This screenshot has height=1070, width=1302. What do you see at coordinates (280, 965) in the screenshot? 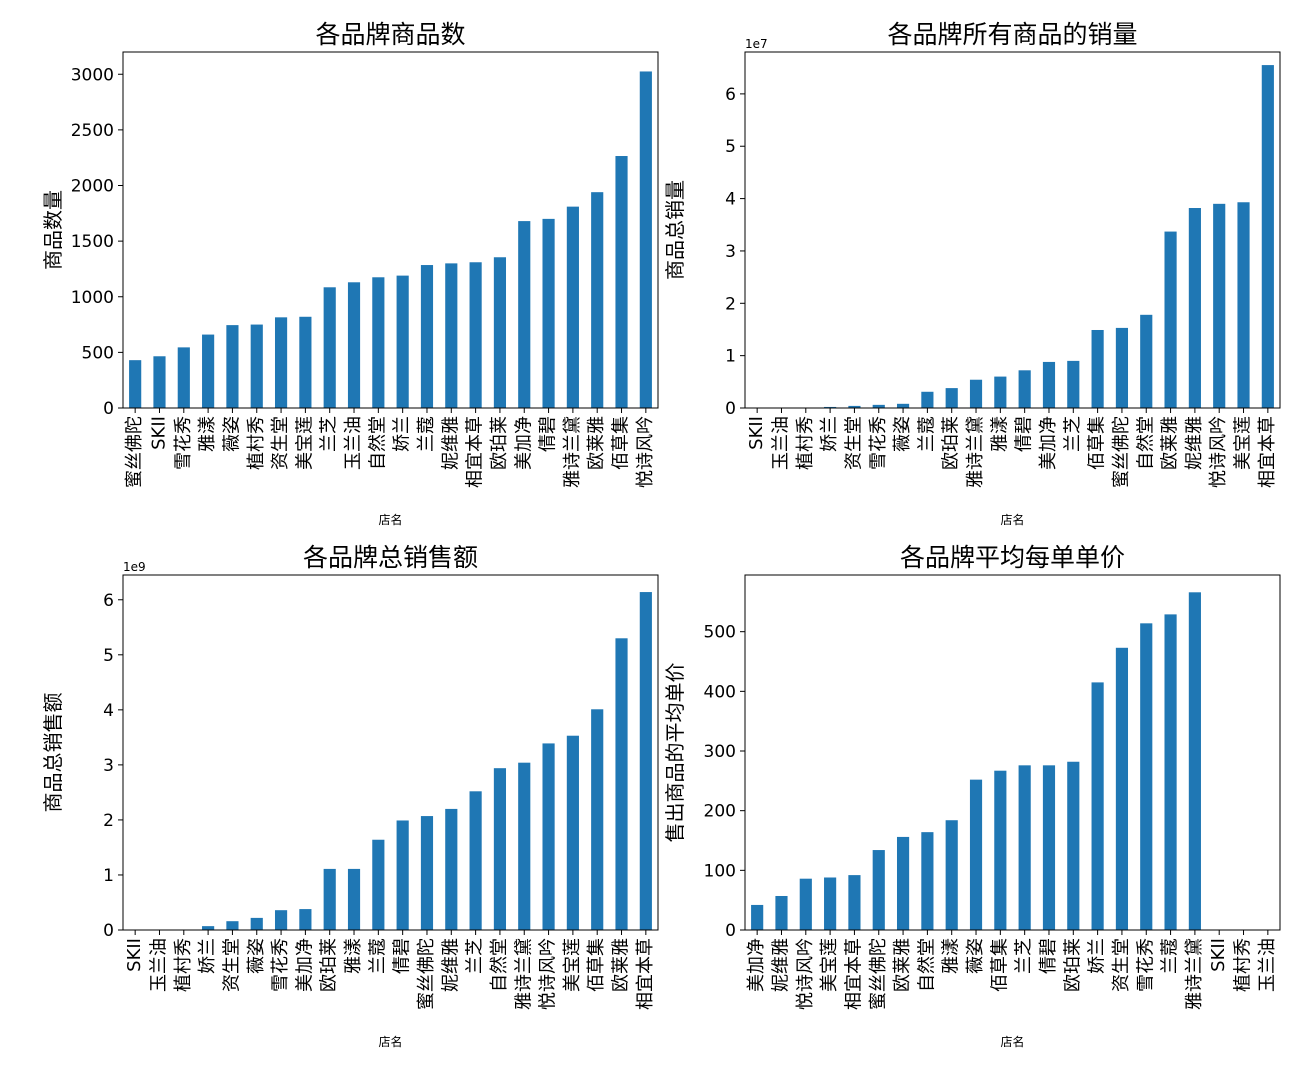
I see `chart3-xtick-label-6: 雪花秀` at bounding box center [280, 965].